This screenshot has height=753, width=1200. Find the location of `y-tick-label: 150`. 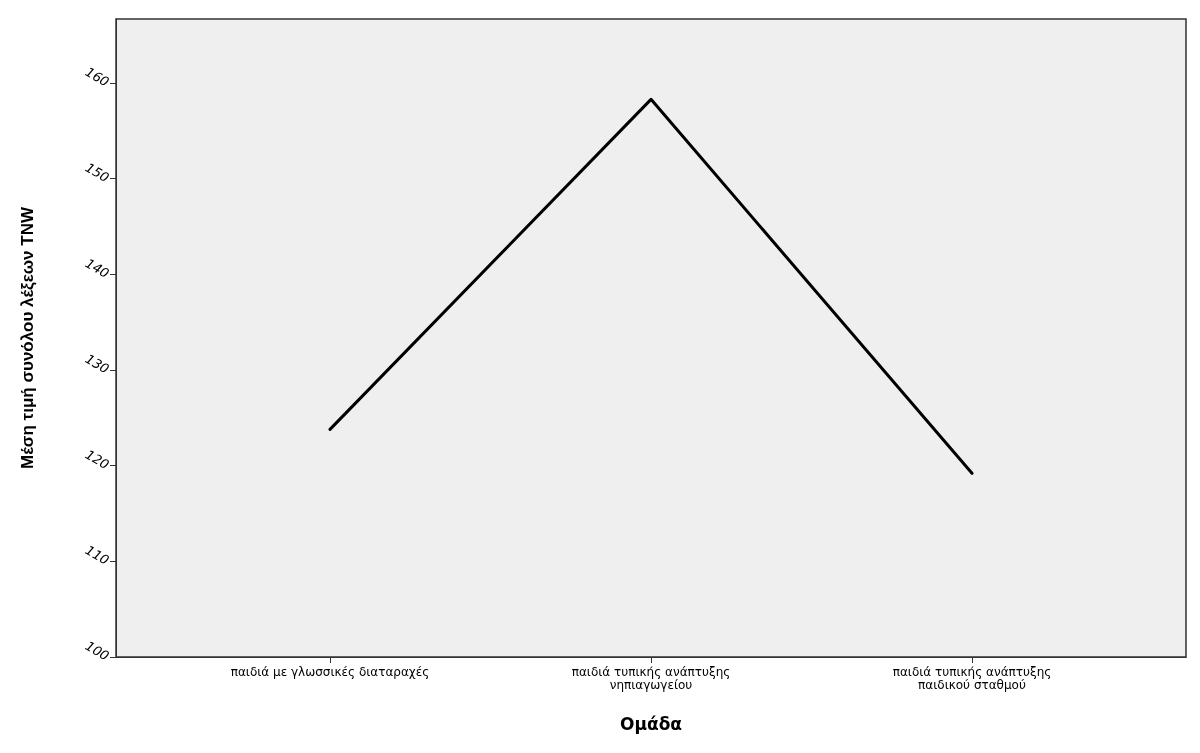

y-tick-label: 150 is located at coordinates (97, 172).